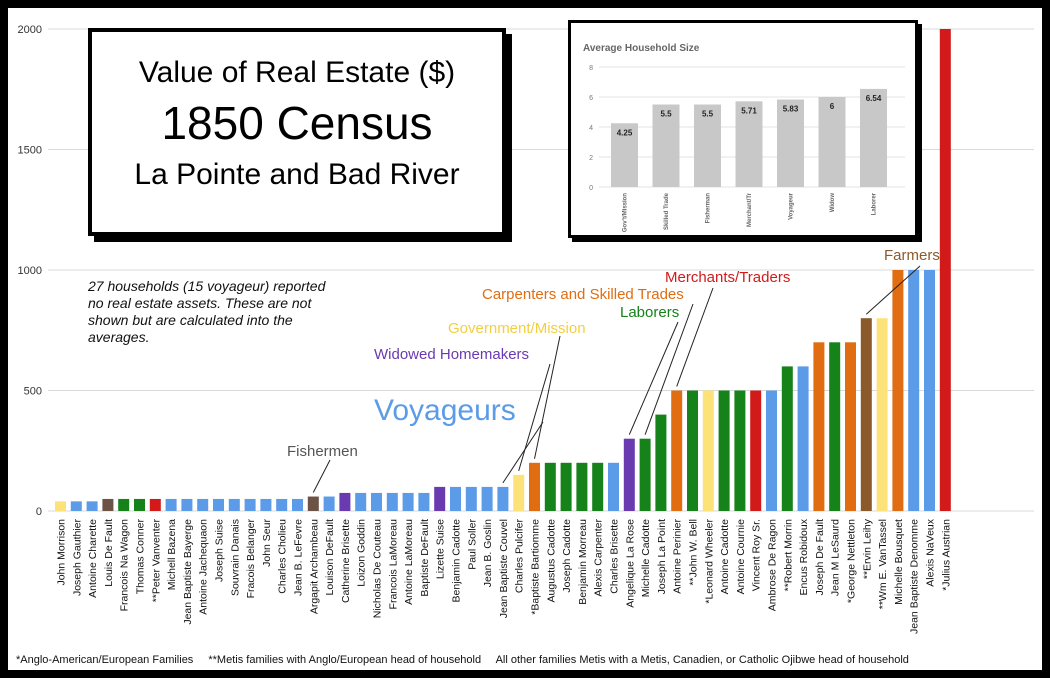 This screenshot has height=678, width=1050. What do you see at coordinates (267, 543) in the screenshot?
I see `x-tick-label: John Seur` at bounding box center [267, 543].